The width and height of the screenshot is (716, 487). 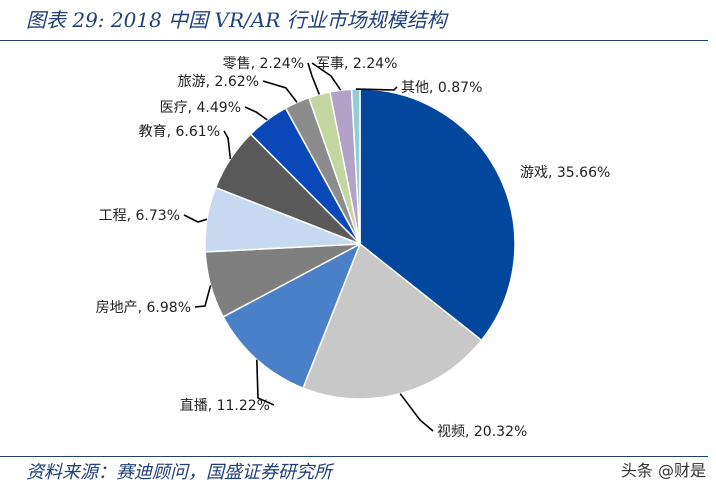 I want to click on watermark: 头条 @财是, so click(x=663, y=470).